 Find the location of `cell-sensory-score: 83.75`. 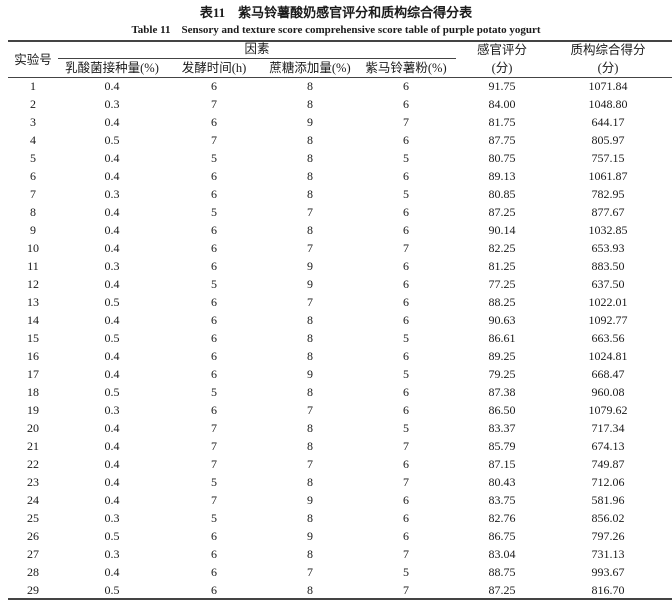

cell-sensory-score: 83.75 is located at coordinates (502, 500).